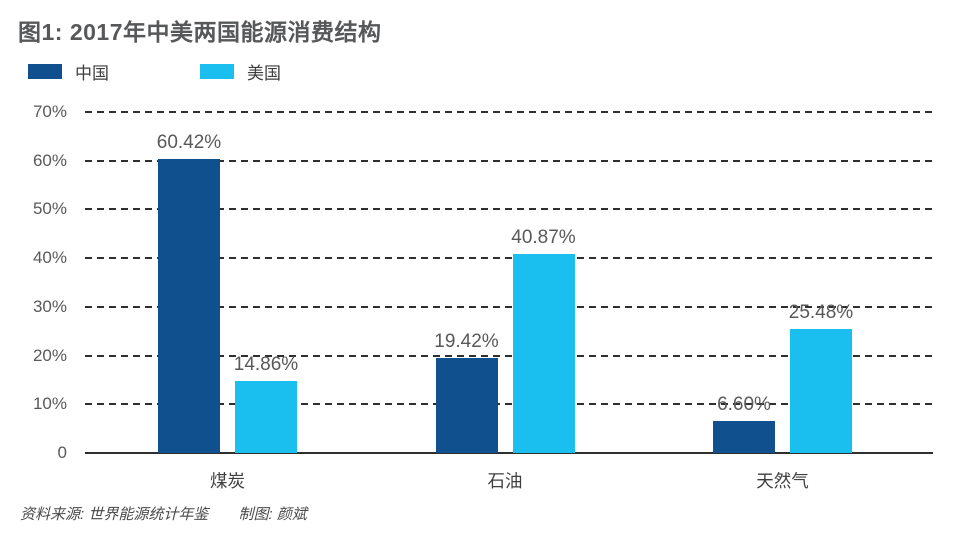 Image resolution: width=967 pixels, height=536 pixels. Describe the element at coordinates (509, 160) in the screenshot. I see `gridline-60%` at that location.